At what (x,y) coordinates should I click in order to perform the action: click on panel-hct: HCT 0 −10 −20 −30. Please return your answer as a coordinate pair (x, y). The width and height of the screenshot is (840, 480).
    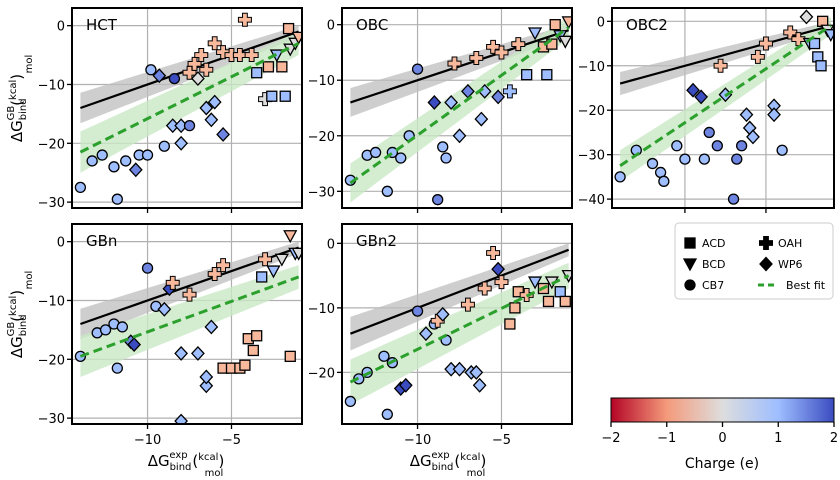
    Looking at the image, I should click on (170, 110).